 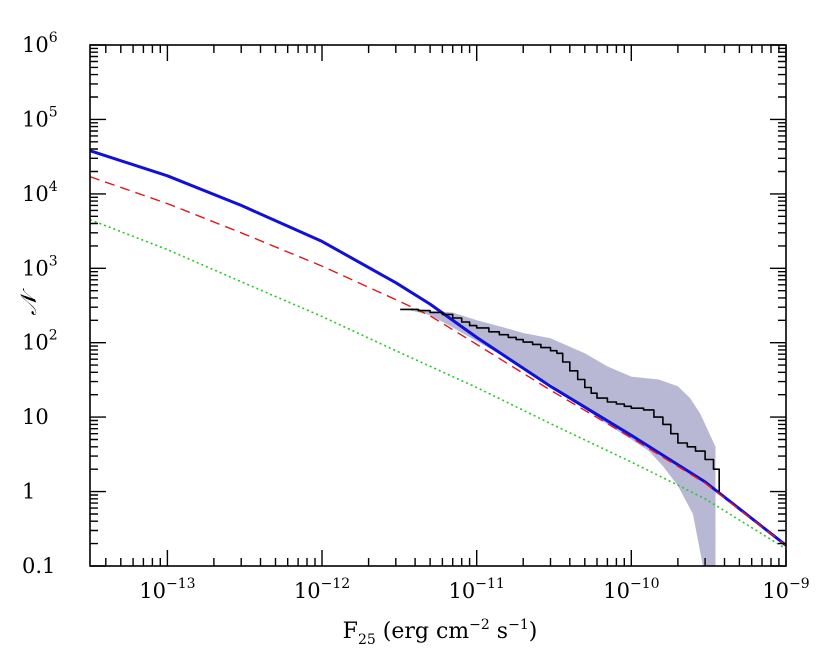 I want to click on y-tick-label: 10, so click(x=35, y=417).